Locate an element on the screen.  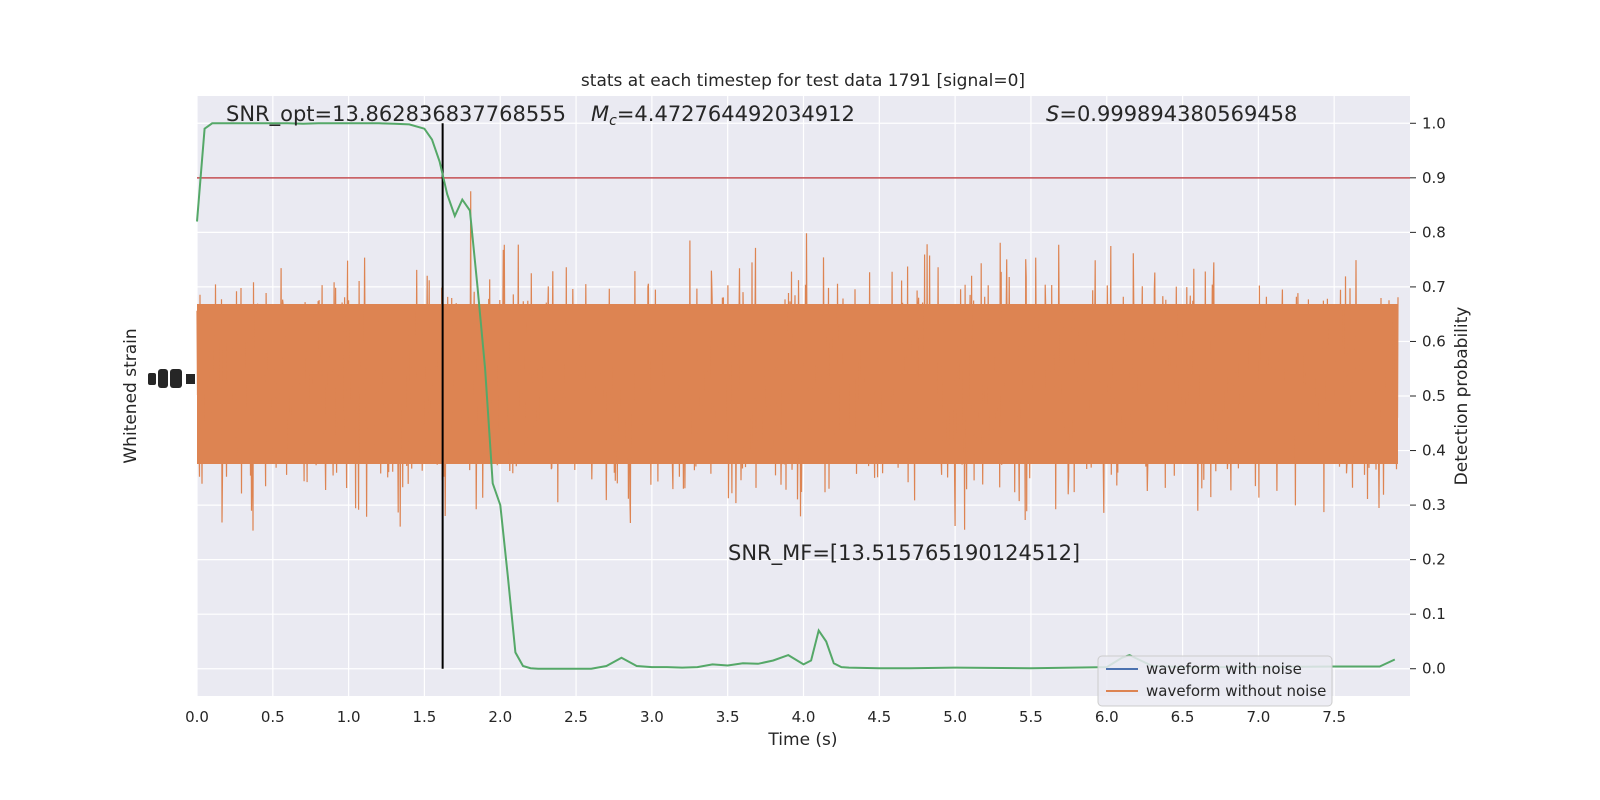
chirp-mass-subscript: c is located at coordinates (613, 121).